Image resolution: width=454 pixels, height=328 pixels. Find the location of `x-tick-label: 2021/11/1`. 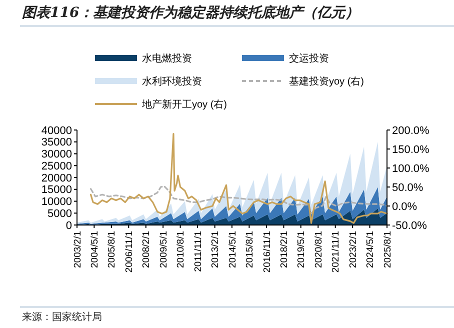

x-tick-label: 2021/11/1 is located at coordinates (336, 252).